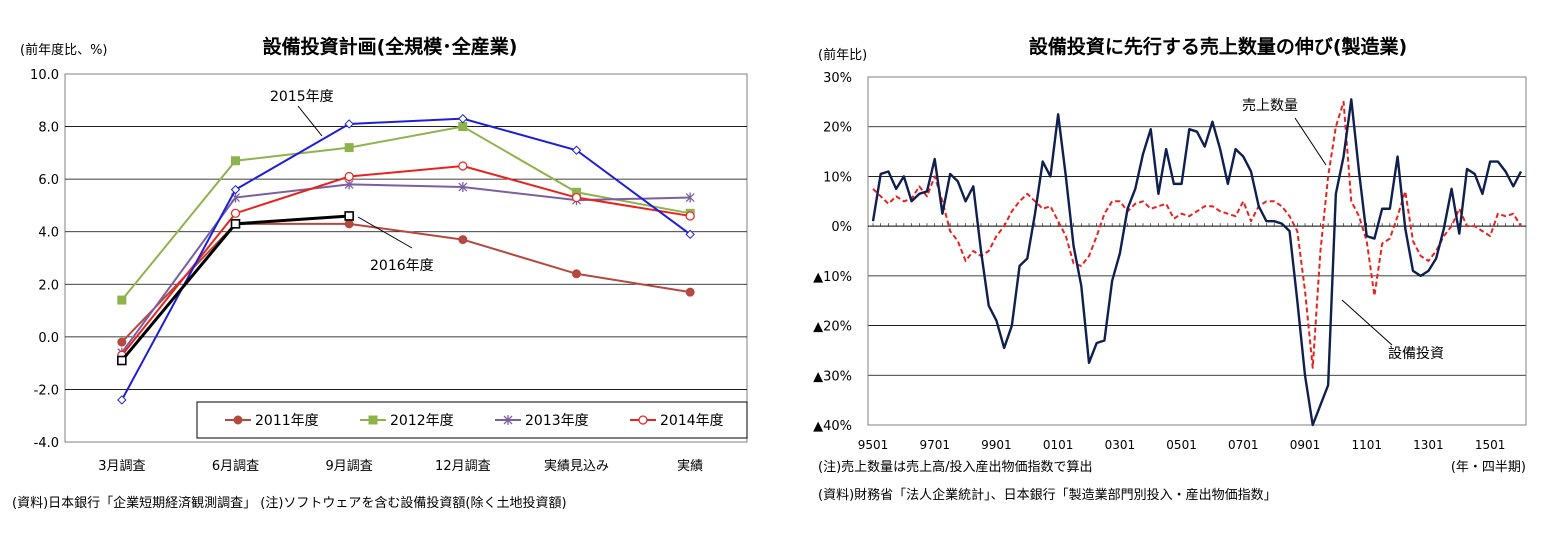  I want to click on left-x-tick-label: 9月調査, so click(349, 466).